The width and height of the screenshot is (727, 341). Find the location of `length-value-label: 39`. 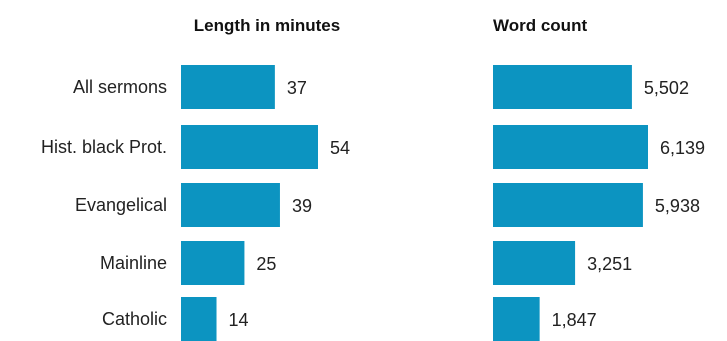

length-value-label: 39 is located at coordinates (302, 206).